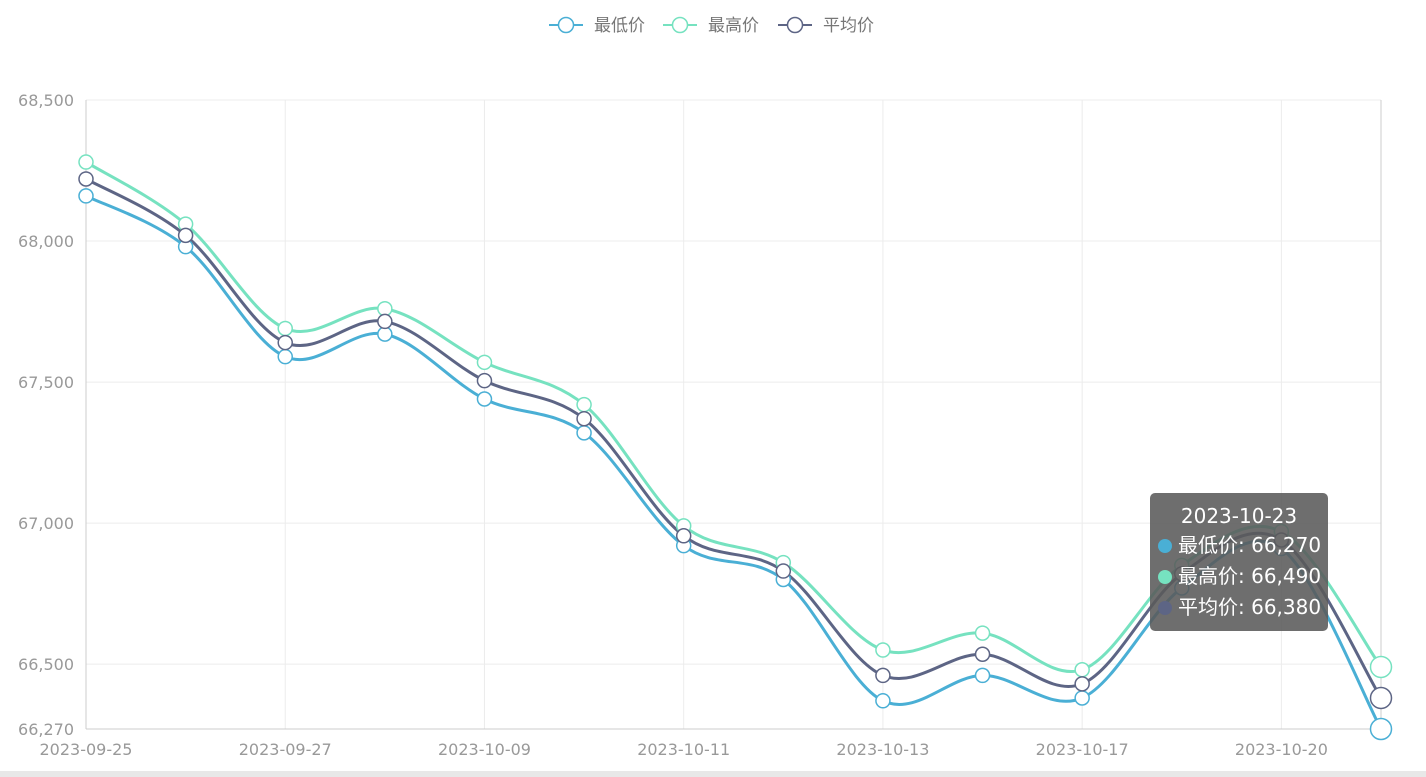 Image resolution: width=1426 pixels, height=777 pixels. I want to click on x-tick-label: 2023-10-11, so click(683, 749).